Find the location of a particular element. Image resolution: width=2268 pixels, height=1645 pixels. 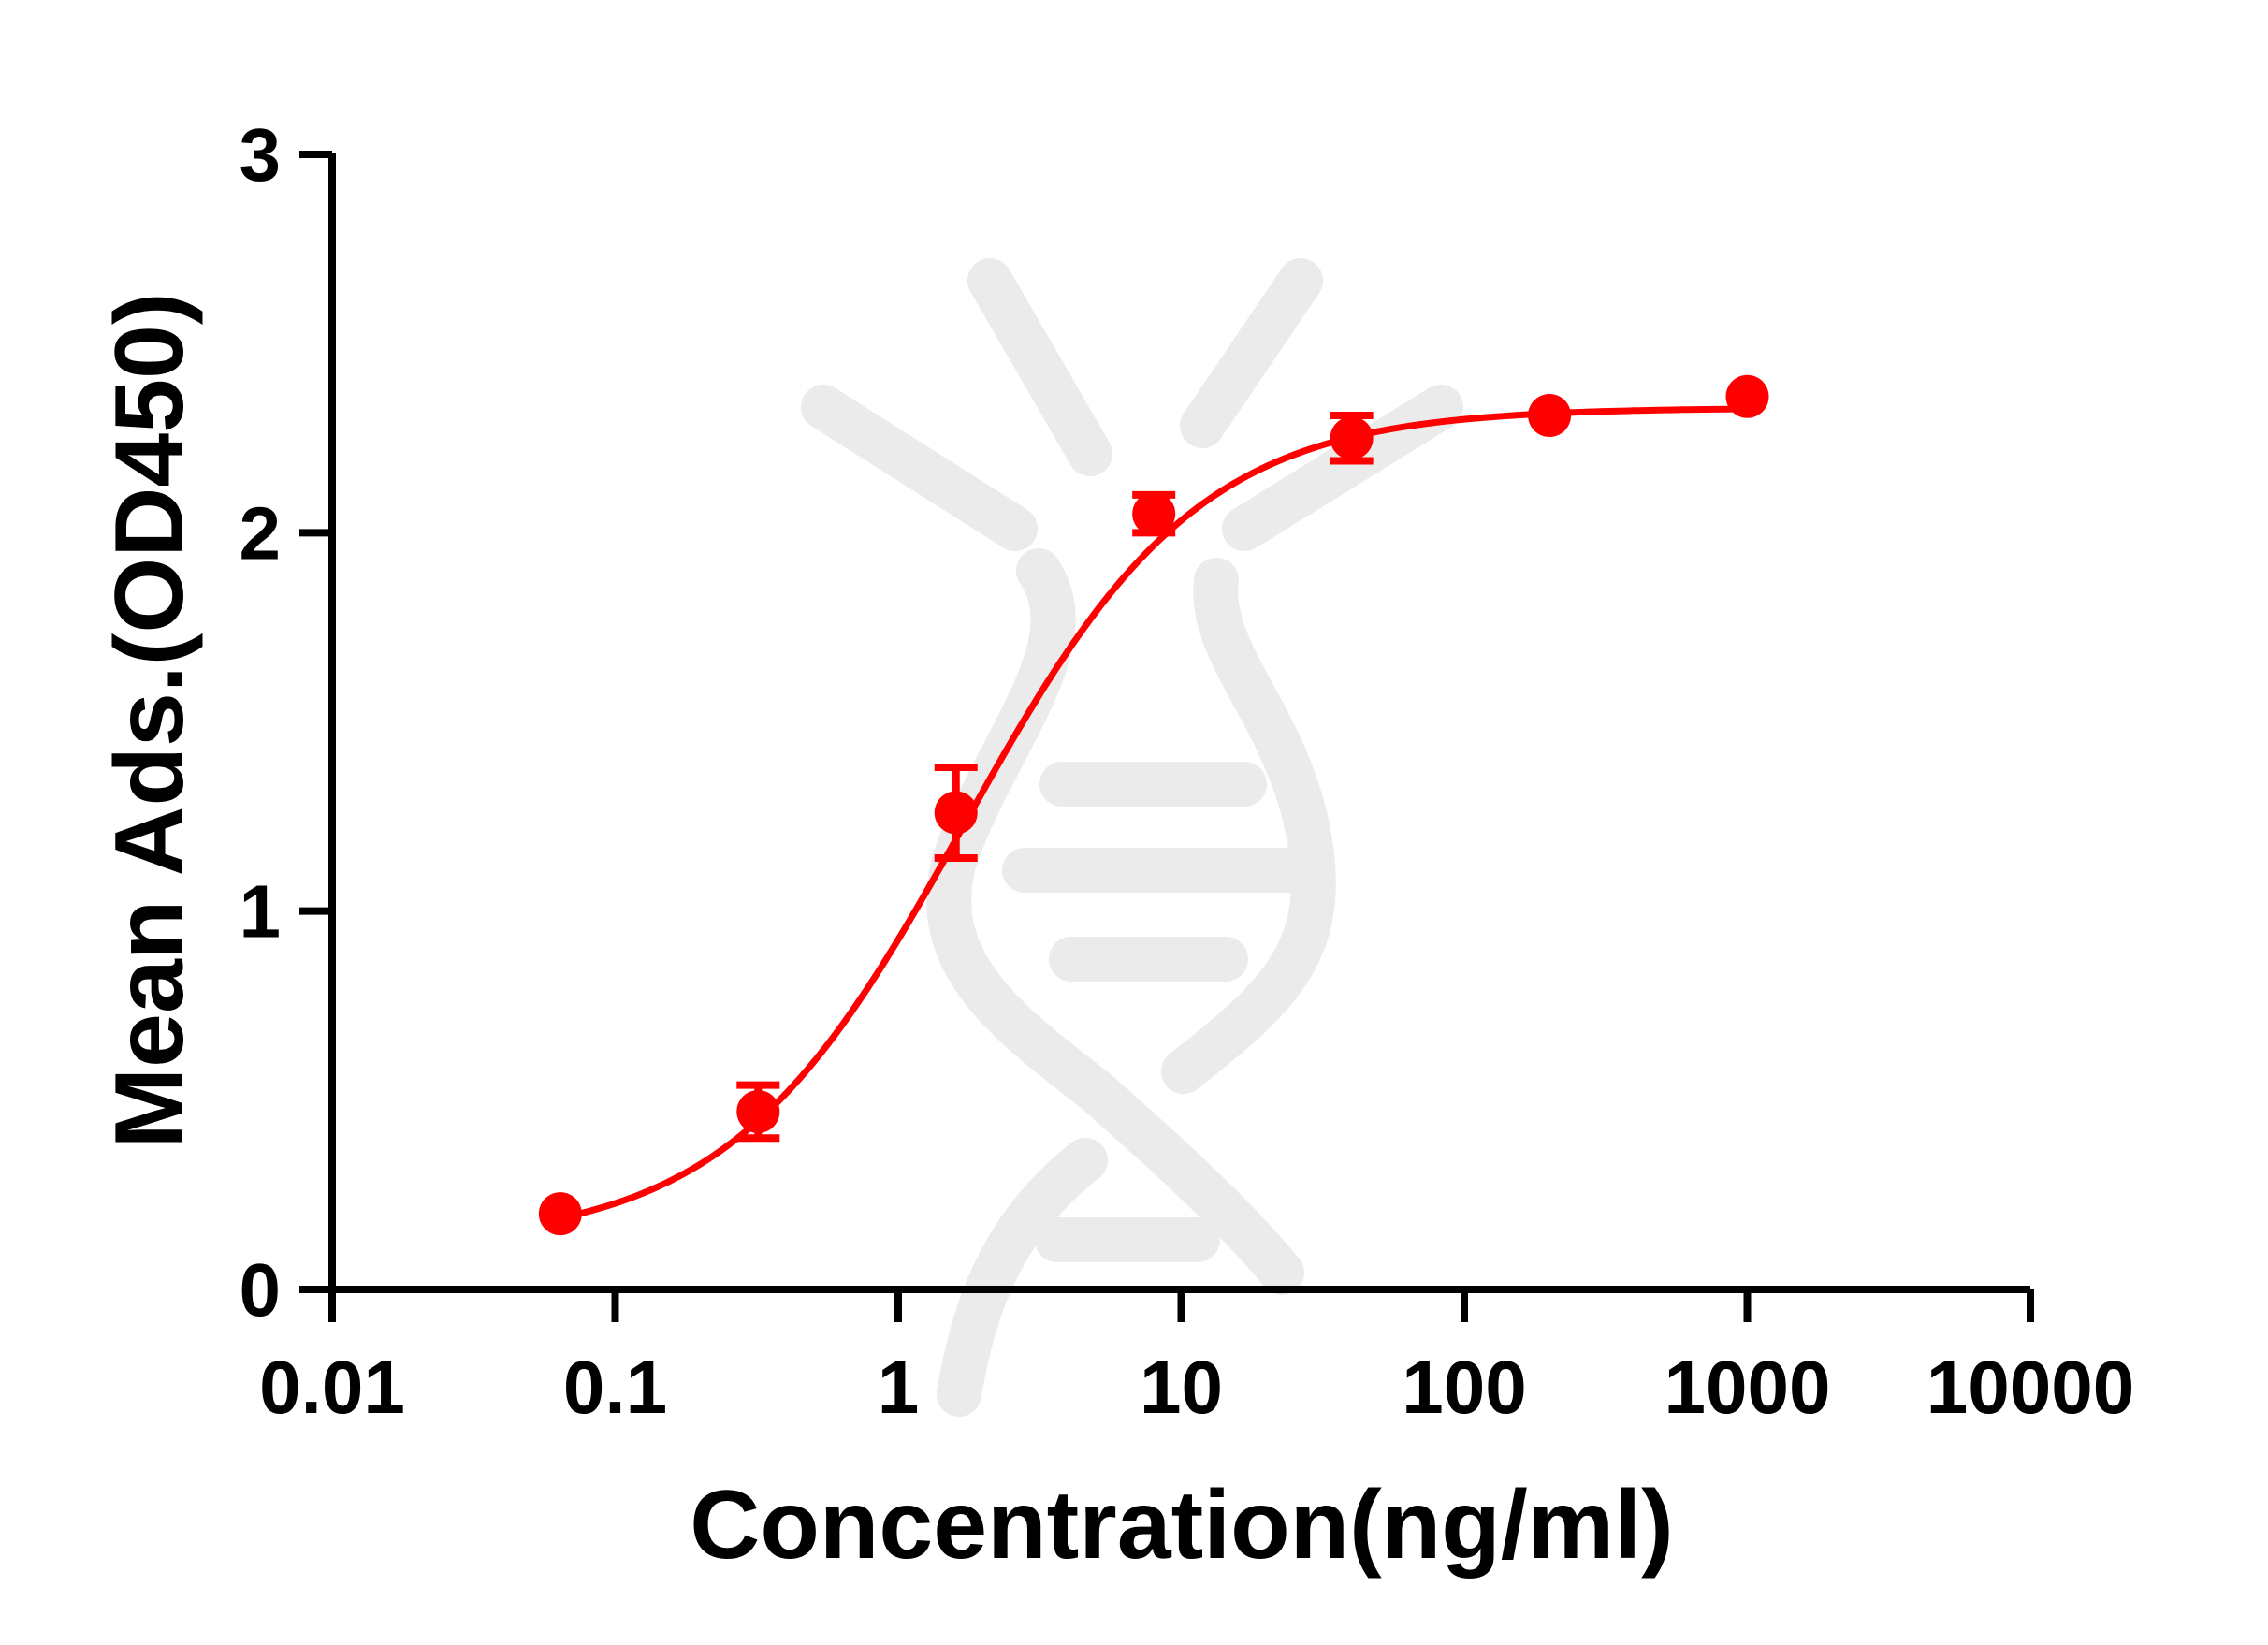

y-ticks: 0 1 2 3 is located at coordinates (286, 722).